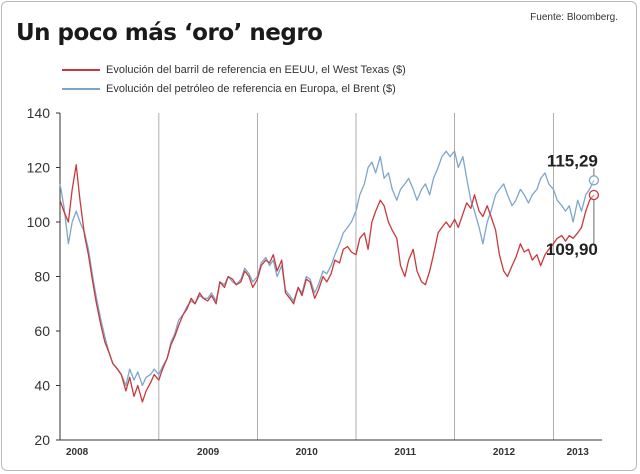  Describe the element at coordinates (307, 452) in the screenshot. I see `x-tick-label-2010: 2010` at that location.